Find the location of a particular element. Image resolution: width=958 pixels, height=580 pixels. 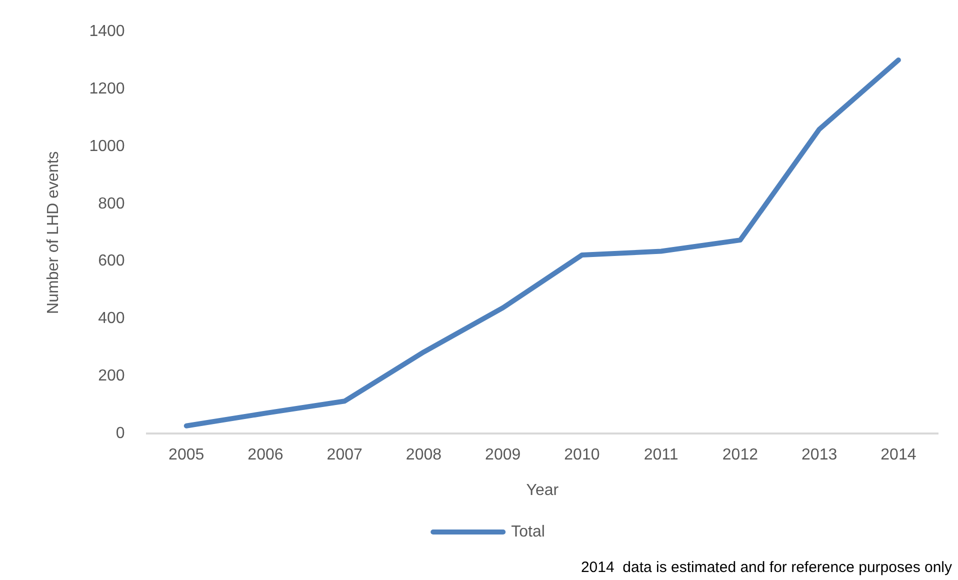

text: 2014 data is estimated and for reference purposes only is located at coordinates (766, 567).